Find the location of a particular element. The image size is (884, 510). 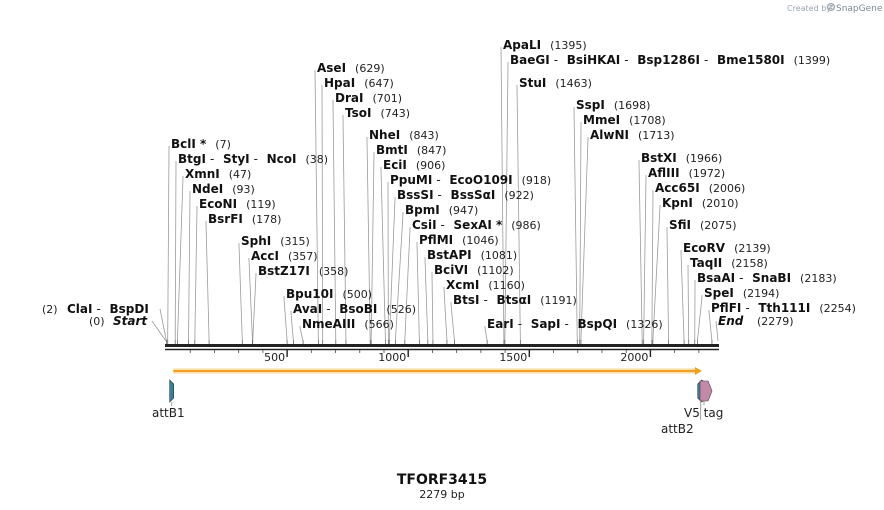

site-ecorv: EcoRV (2139) is located at coordinates (727, 248).